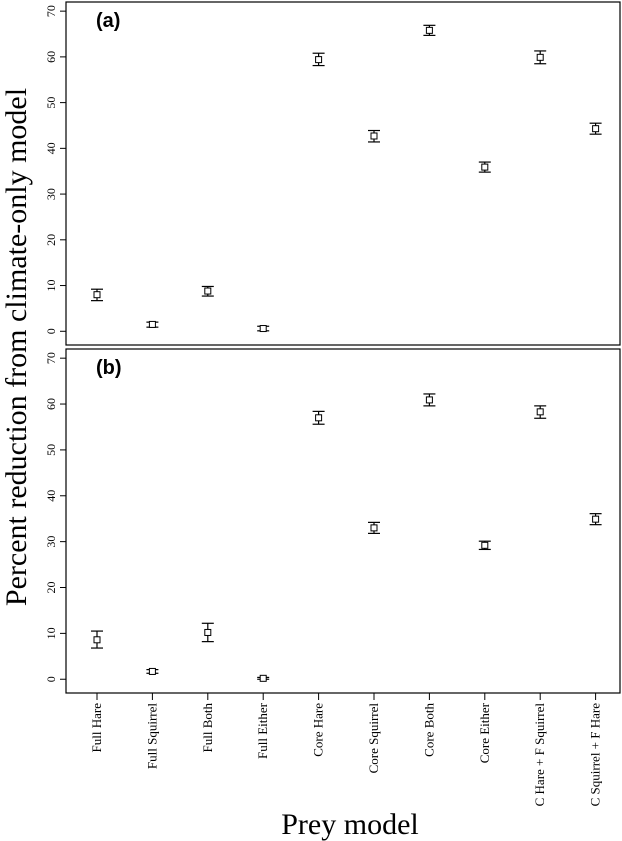  I want to click on panel-label: (a), so click(108, 21).